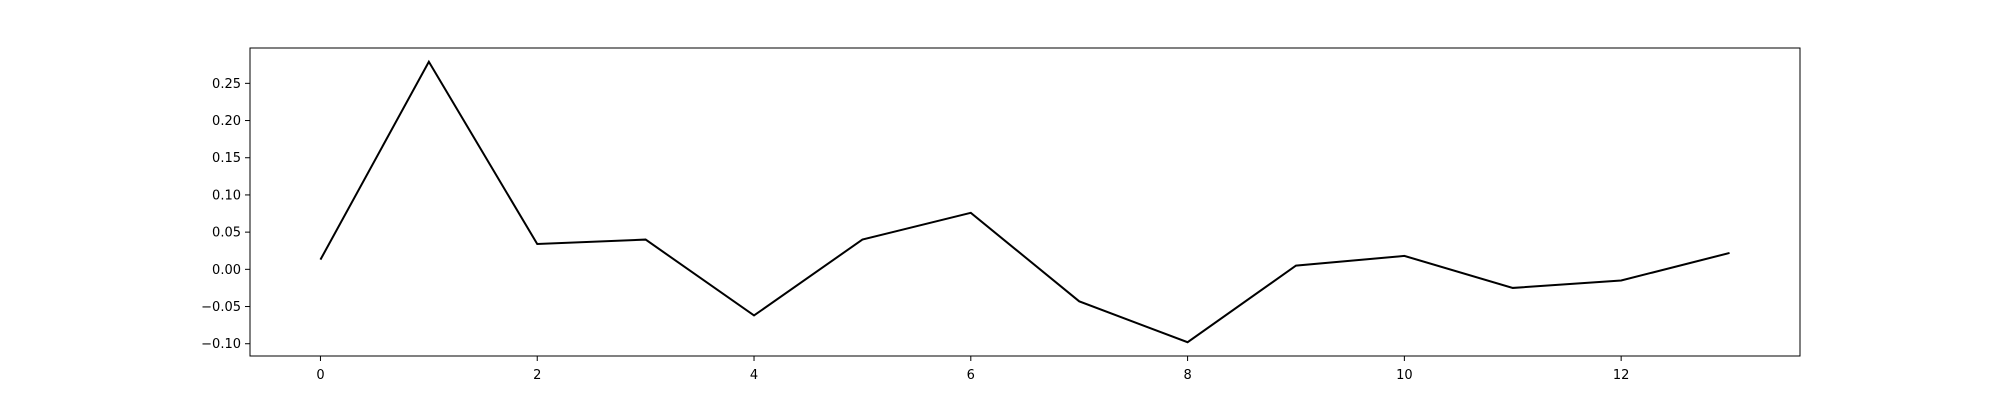 This screenshot has height=400, width=2000. I want to click on x-tick-label: 12, so click(1621, 375).